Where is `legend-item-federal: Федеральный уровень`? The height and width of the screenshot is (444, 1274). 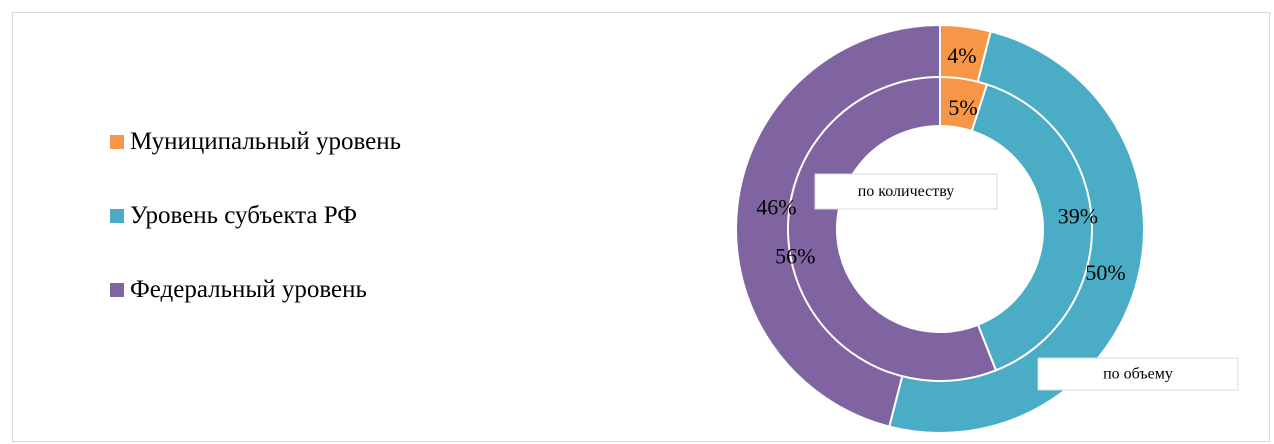 legend-item-federal: Федеральный уровень is located at coordinates (255, 290).